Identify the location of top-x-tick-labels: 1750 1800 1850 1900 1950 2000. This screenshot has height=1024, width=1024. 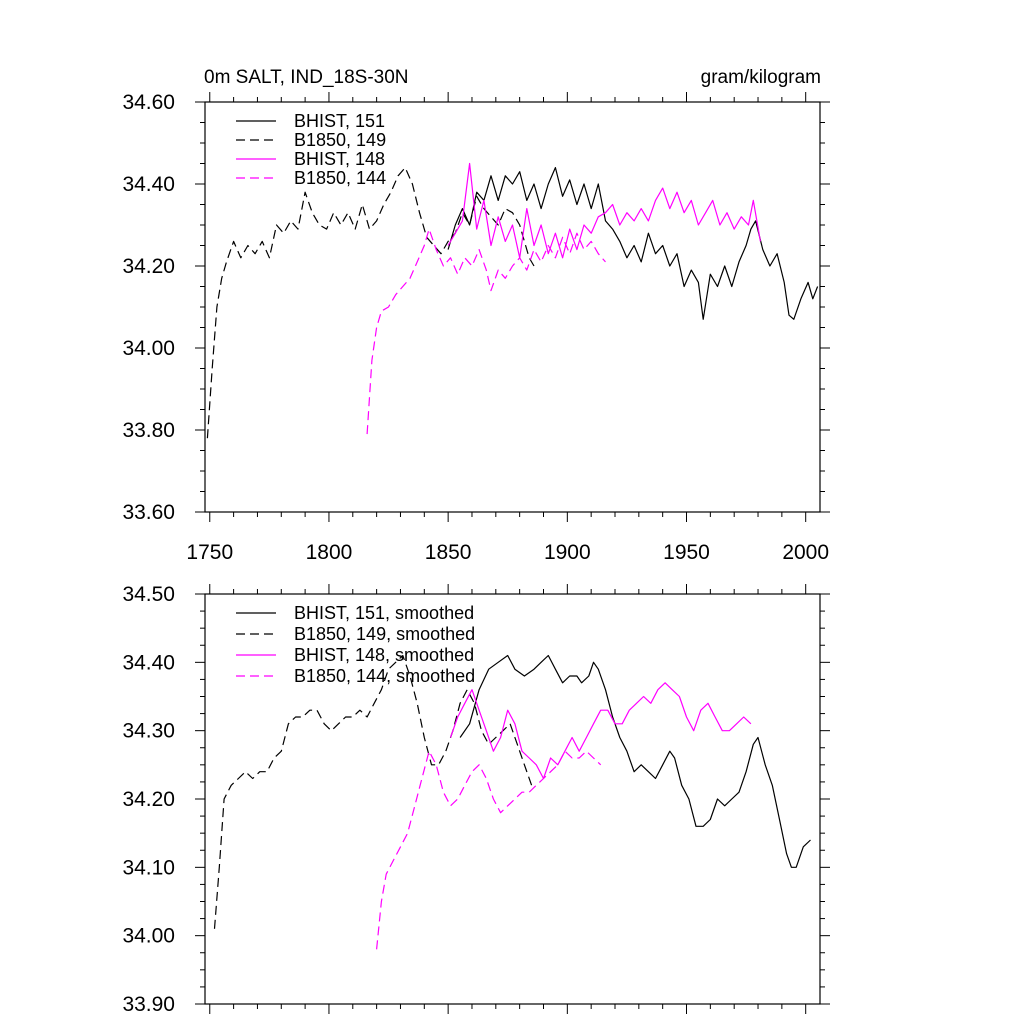
(507, 552).